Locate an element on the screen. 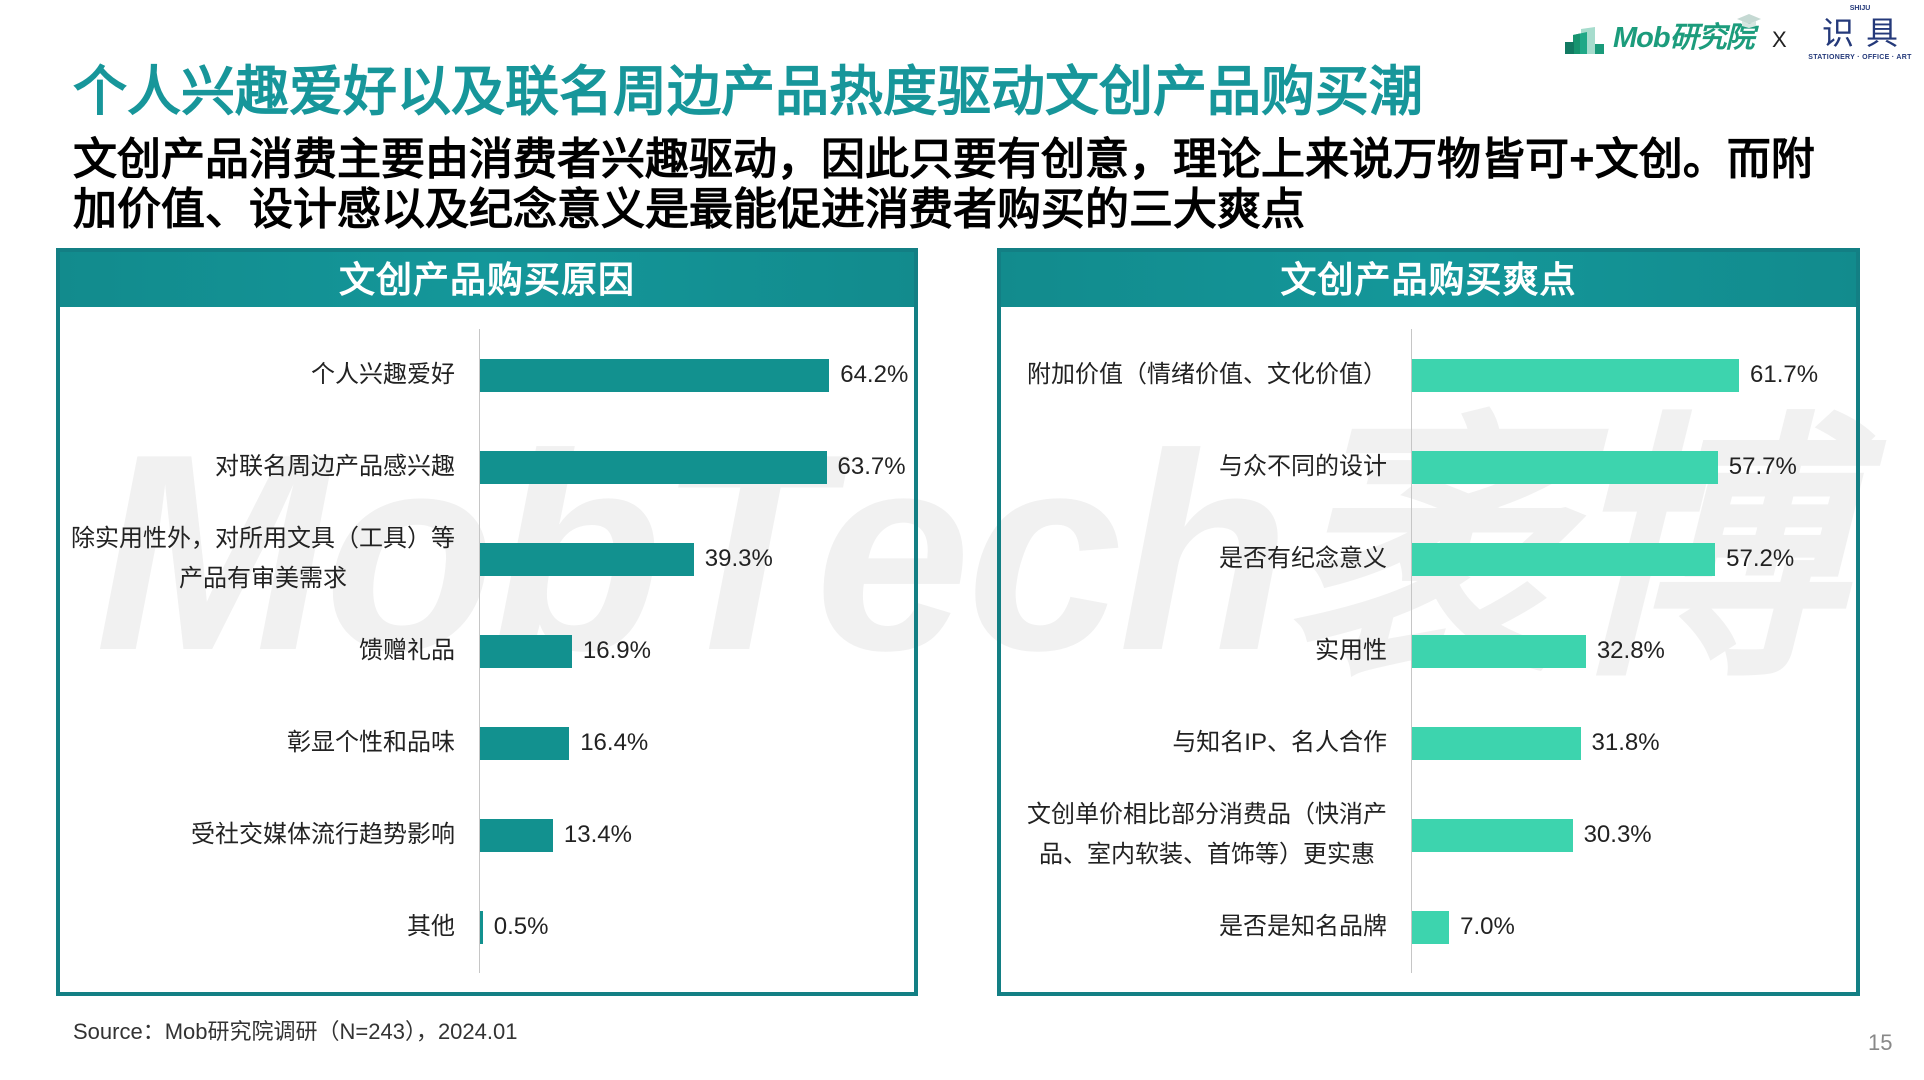 This screenshot has width=1924, height=1080. mob-logo-text: Mob研究院 is located at coordinates (1684, 38).